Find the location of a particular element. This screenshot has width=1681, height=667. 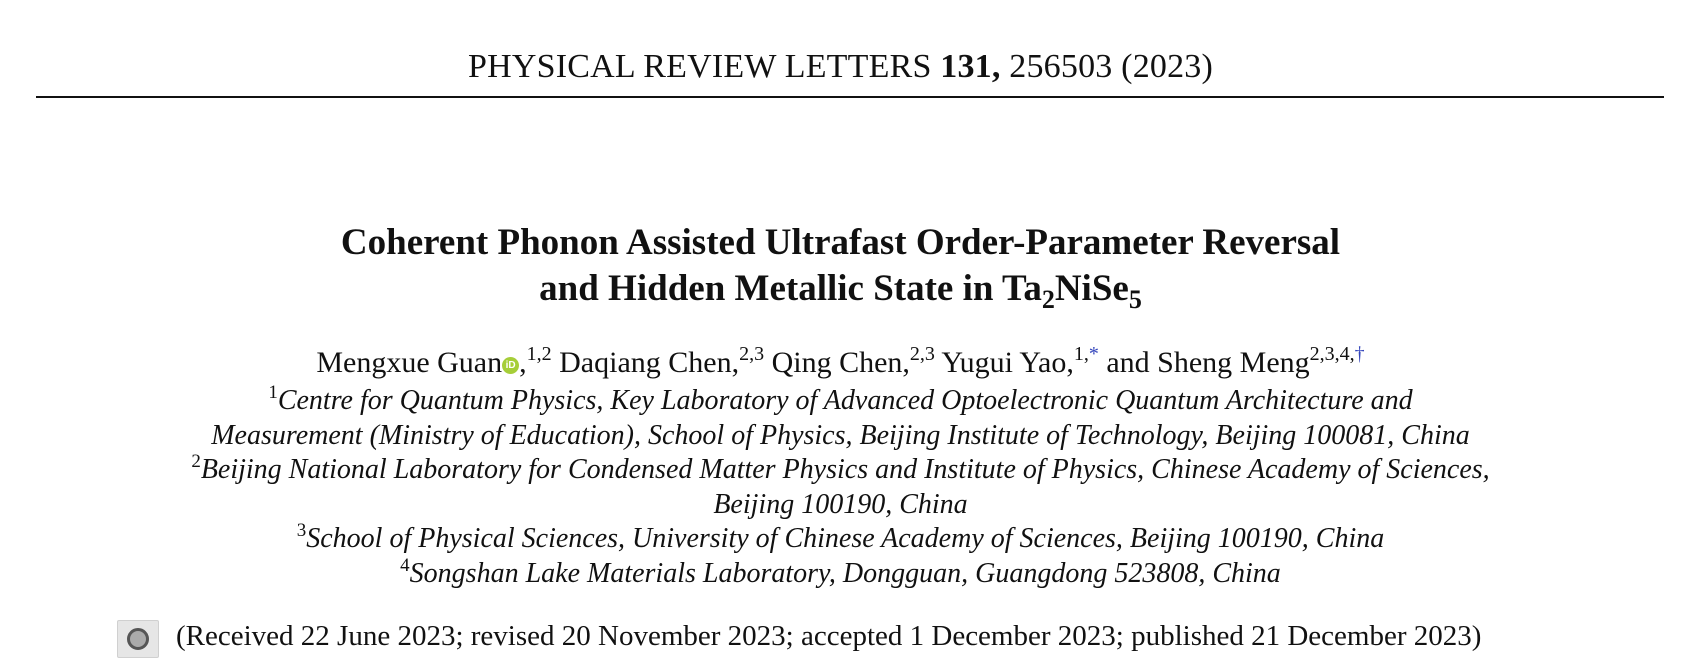

affiliation-number: 4 is located at coordinates (405, 565).